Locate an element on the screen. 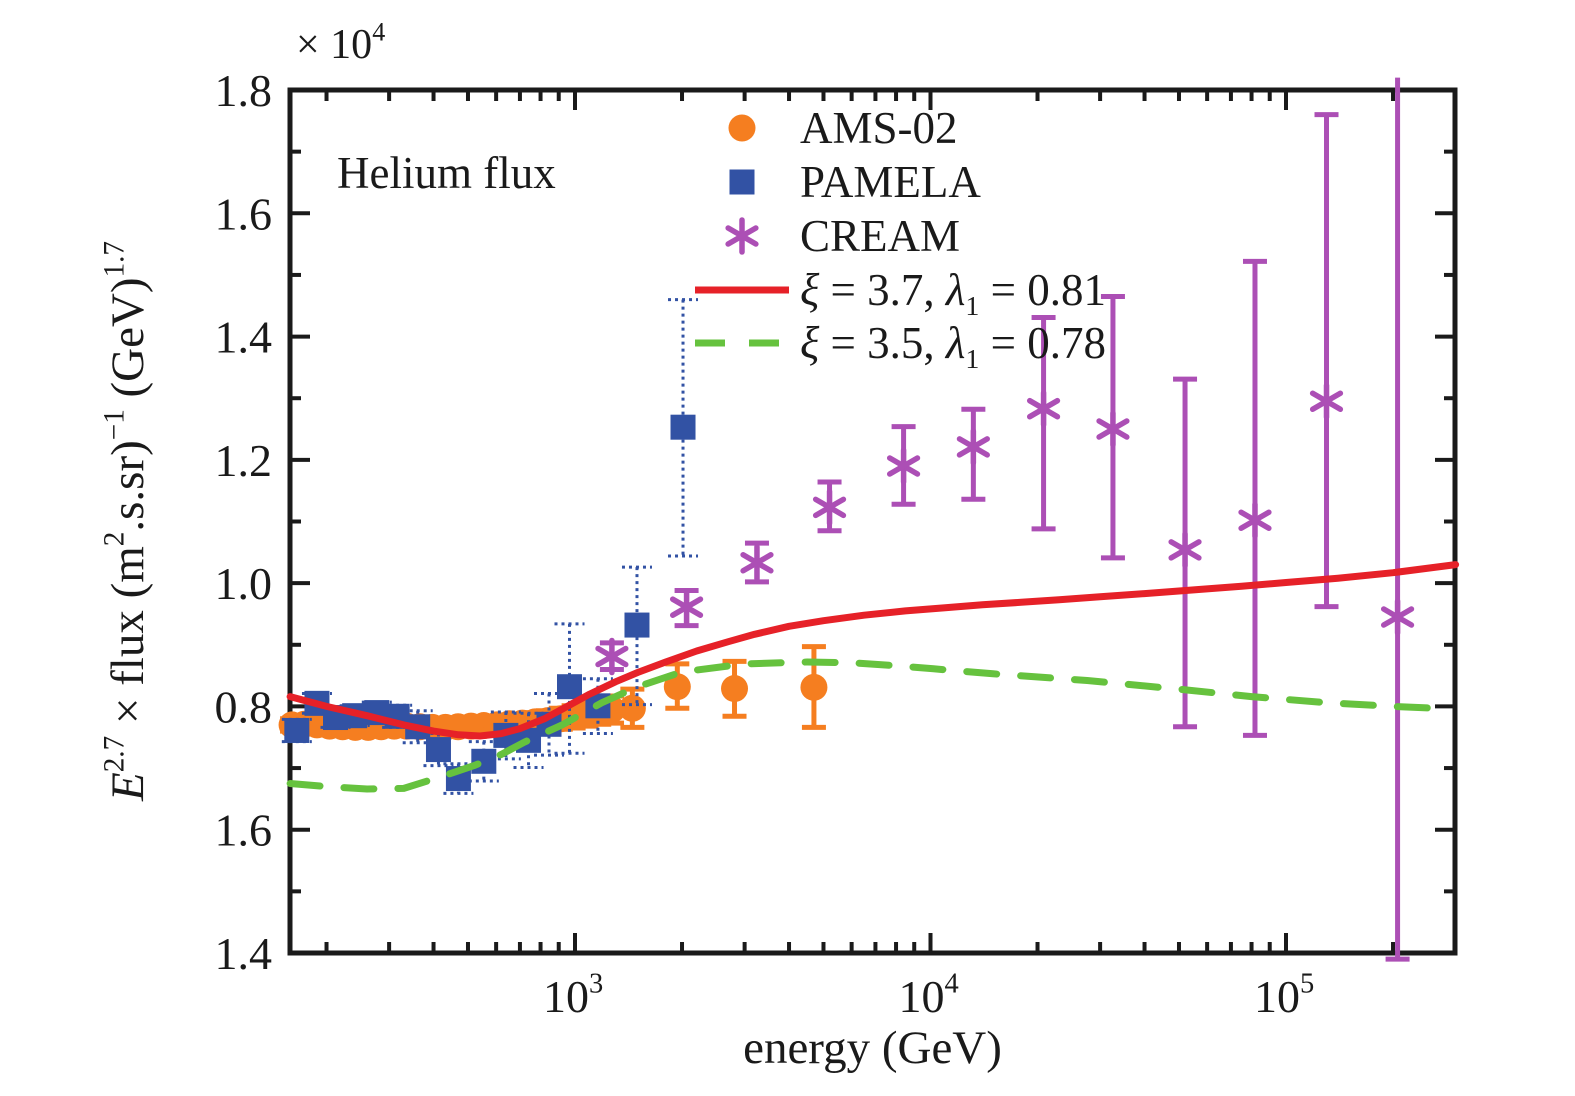 The image size is (1575, 1096). model-curve-xi37 is located at coordinates (873, 650).